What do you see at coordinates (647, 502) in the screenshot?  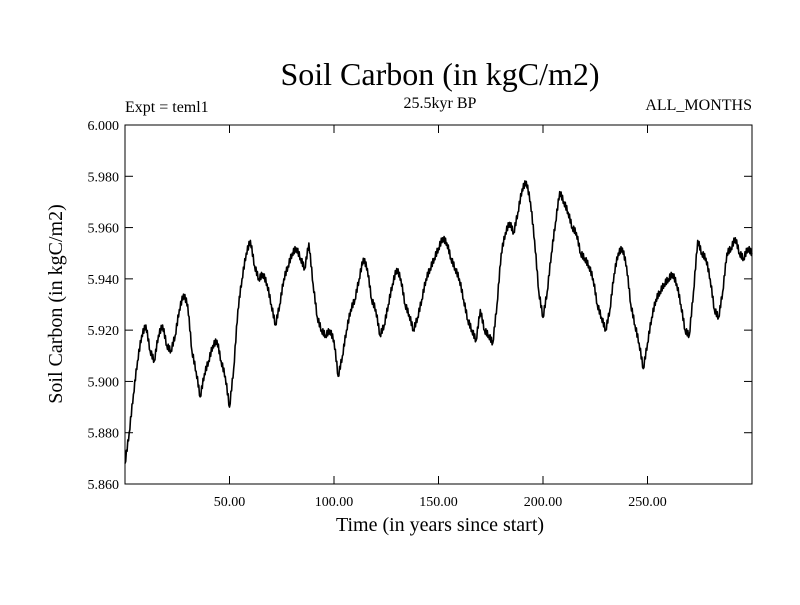 I see `x-tick-label: 250.00` at bounding box center [647, 502].